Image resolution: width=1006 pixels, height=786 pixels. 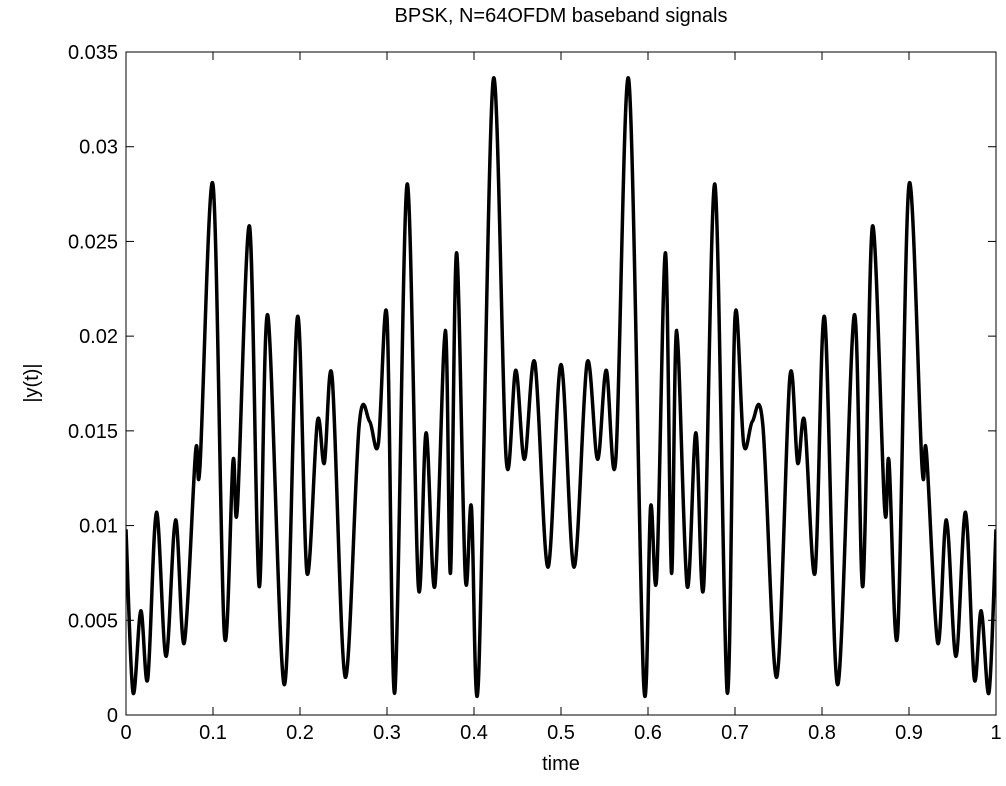 I want to click on x-tick-label: 0.2, so click(x=300, y=733).